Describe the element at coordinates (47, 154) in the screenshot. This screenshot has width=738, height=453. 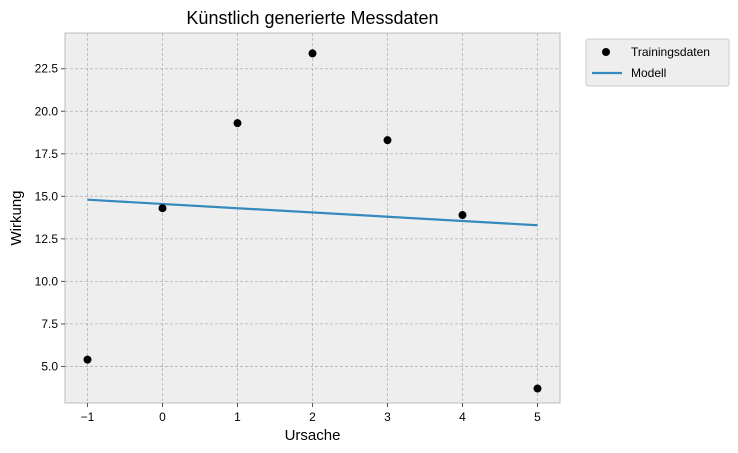
I see `y-tick-label: 17.5` at that location.